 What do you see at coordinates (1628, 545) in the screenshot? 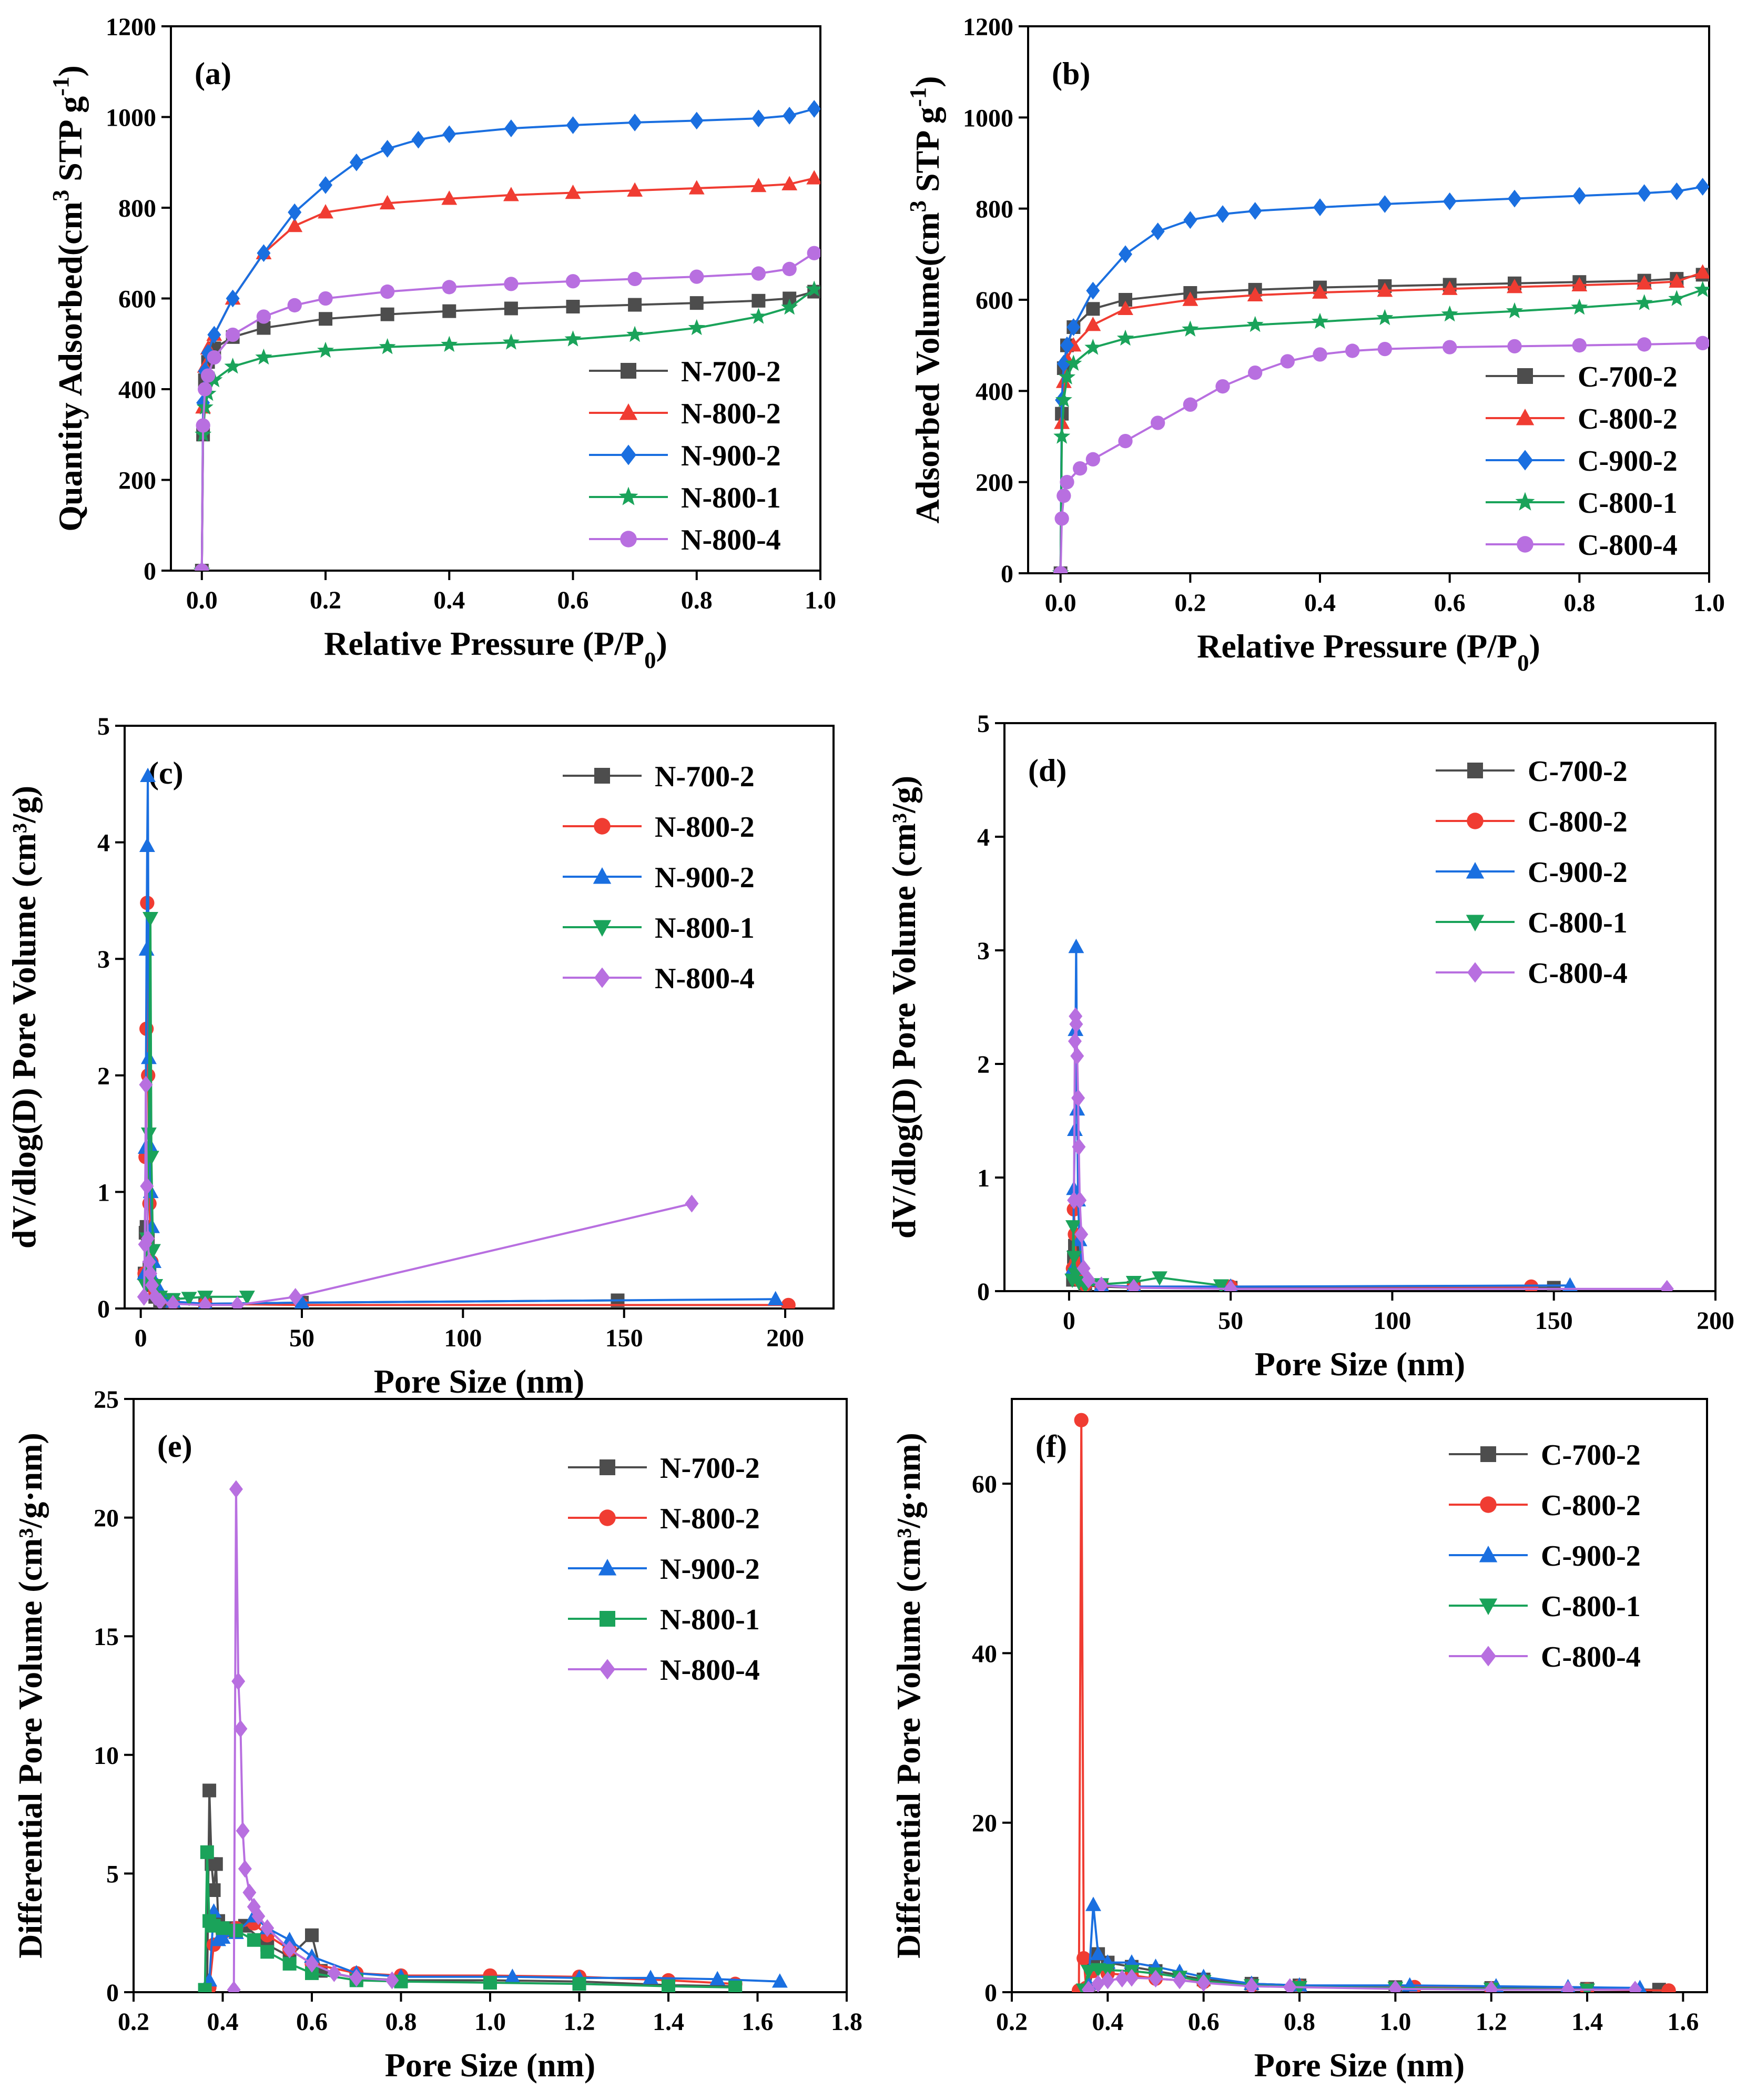
I see `legend-label: C-800-4` at bounding box center [1628, 545].